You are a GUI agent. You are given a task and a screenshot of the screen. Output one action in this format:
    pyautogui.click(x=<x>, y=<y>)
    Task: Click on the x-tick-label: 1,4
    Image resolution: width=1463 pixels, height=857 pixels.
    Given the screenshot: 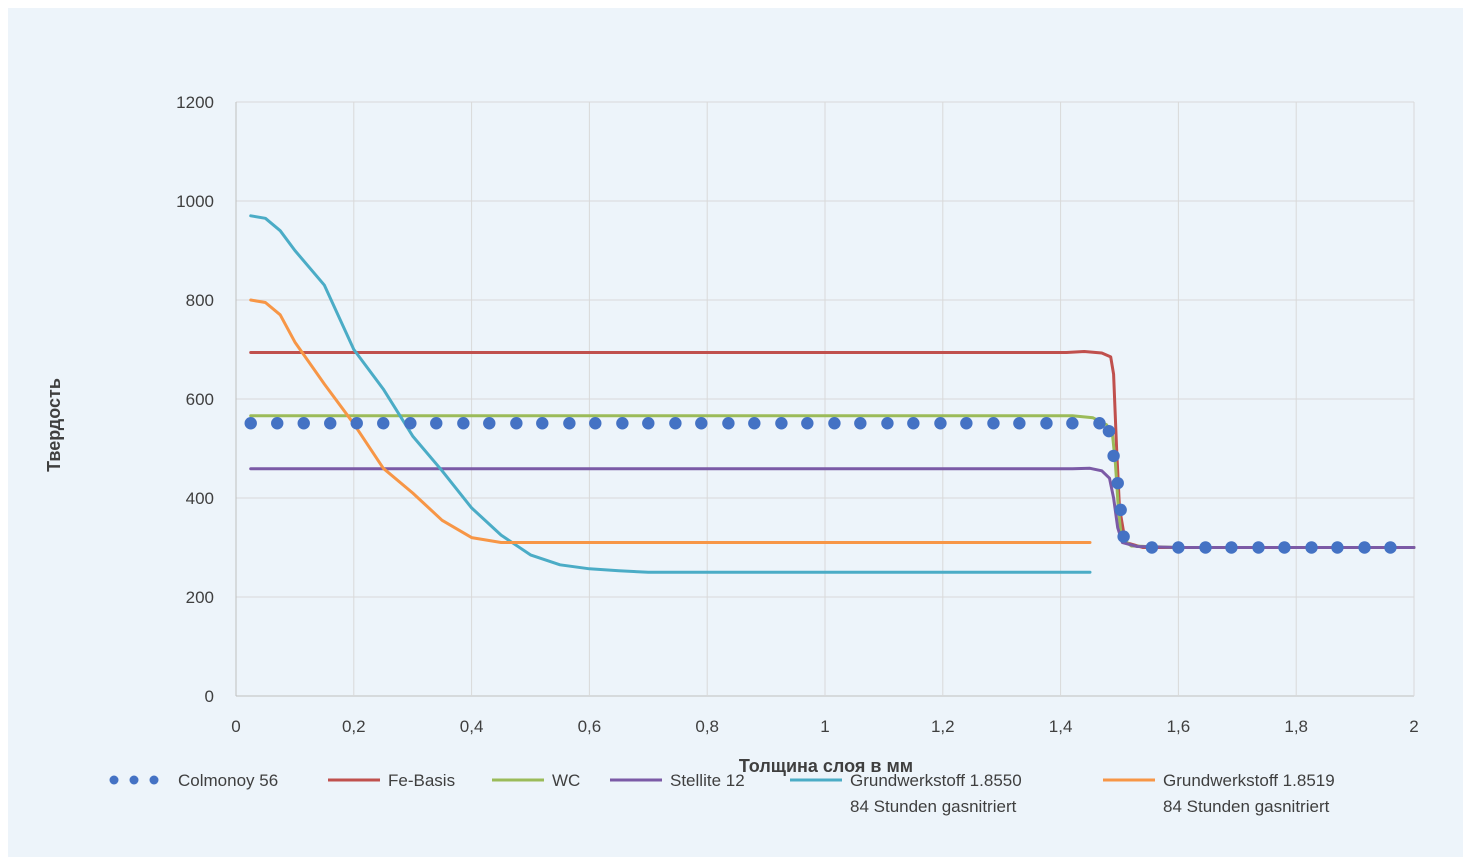 What is the action you would take?
    pyautogui.click(x=1061, y=726)
    